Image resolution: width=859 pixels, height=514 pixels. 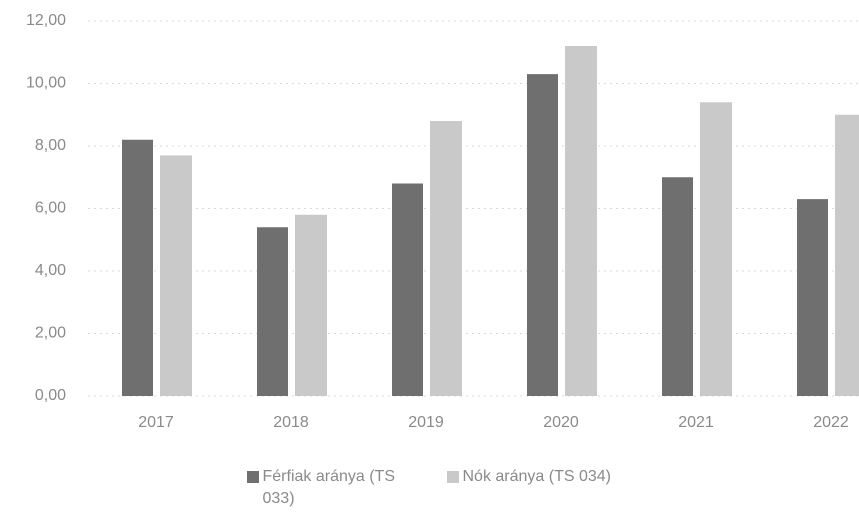 I want to click on x-tick-label: 2017, so click(x=156, y=422).